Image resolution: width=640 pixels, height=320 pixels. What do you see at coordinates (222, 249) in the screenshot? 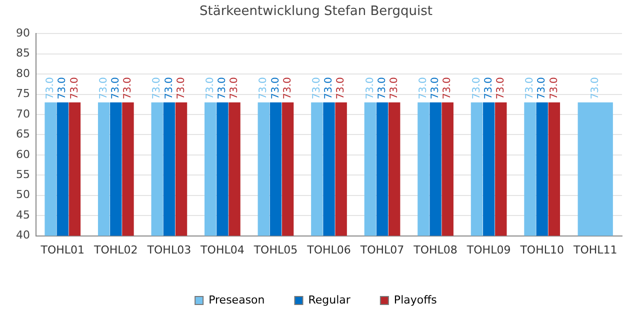
I see `x-tick-label: TOHL04` at bounding box center [222, 249].